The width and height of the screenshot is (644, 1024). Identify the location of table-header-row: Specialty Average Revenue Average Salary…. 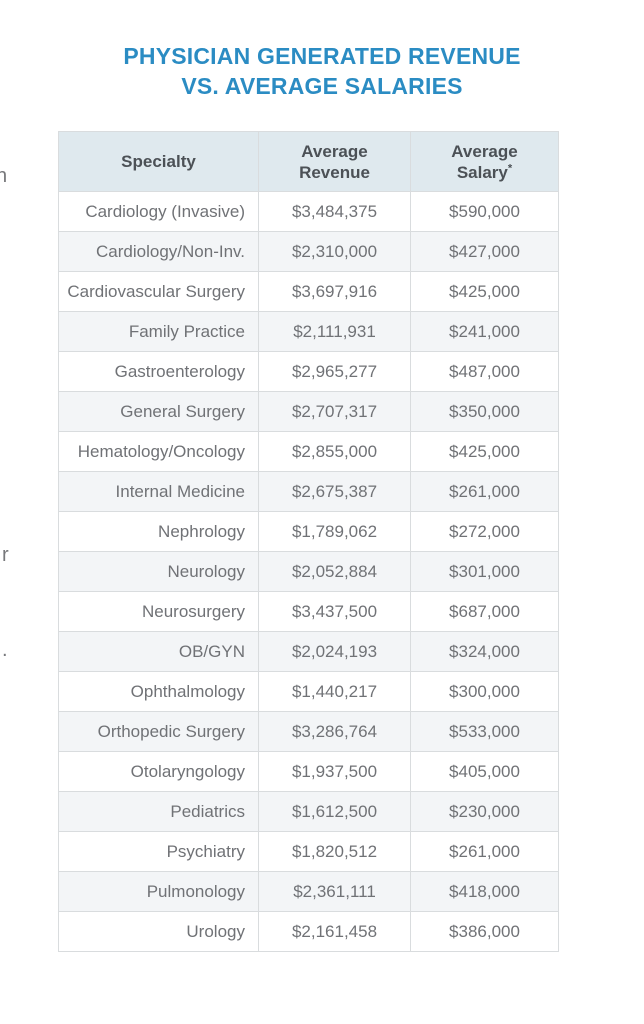
(308, 161).